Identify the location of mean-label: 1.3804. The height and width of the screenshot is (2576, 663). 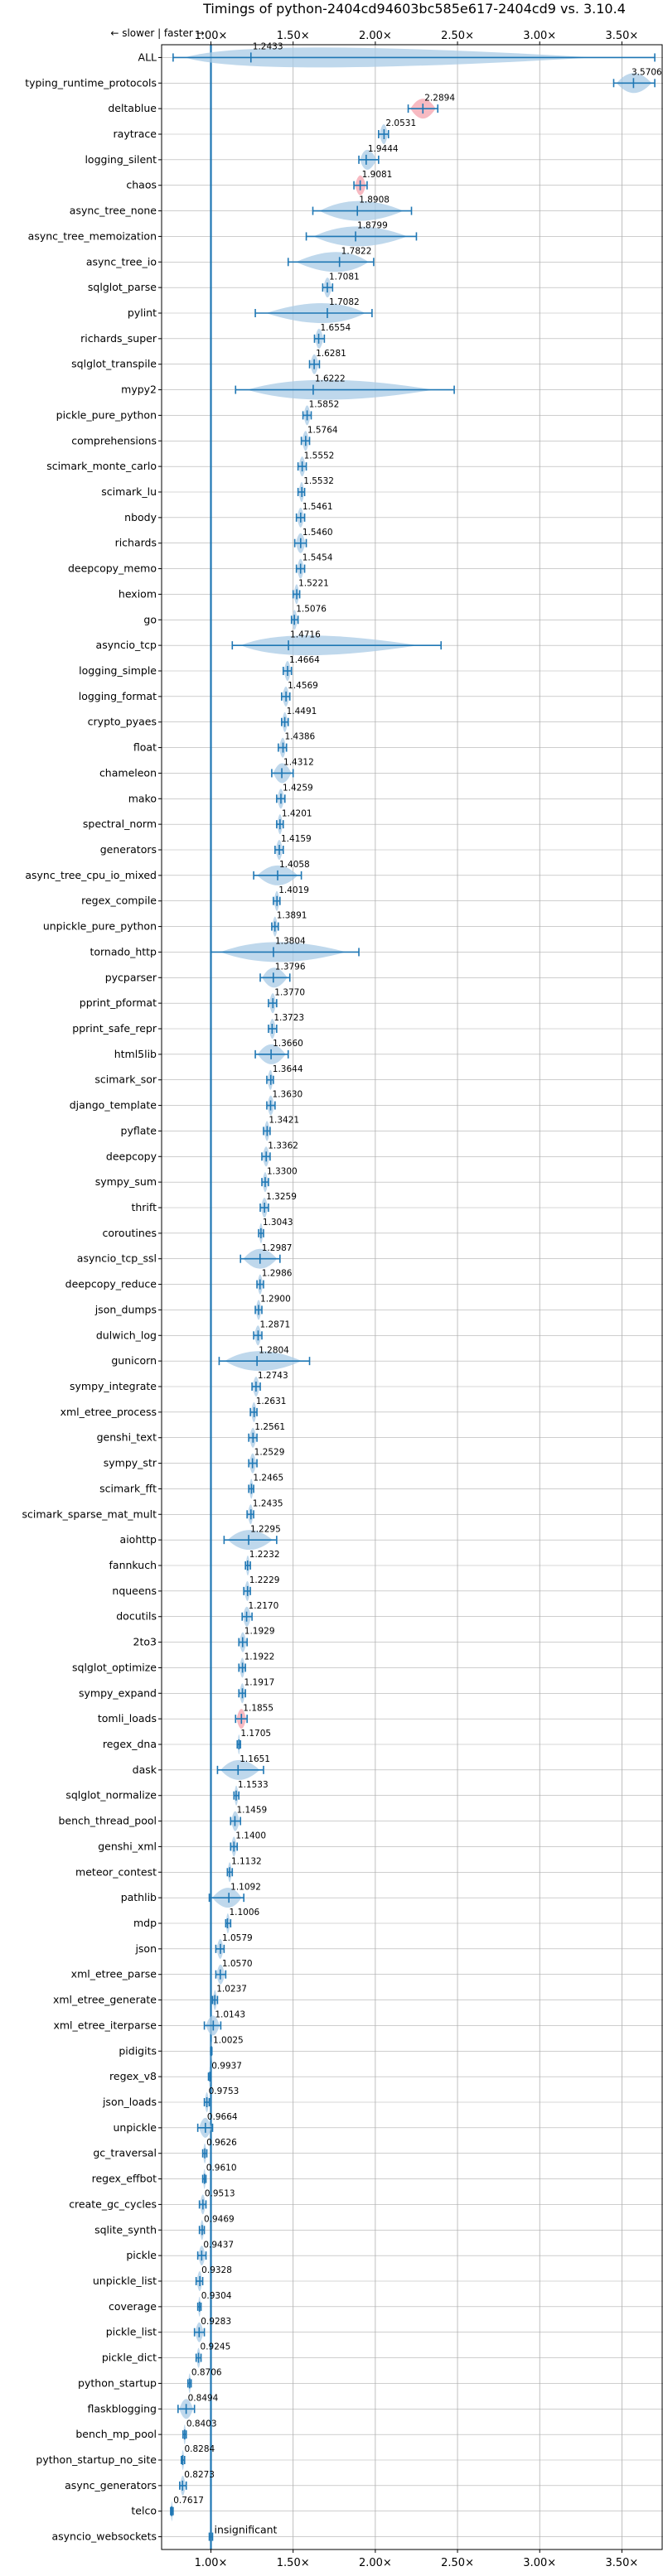
(290, 942).